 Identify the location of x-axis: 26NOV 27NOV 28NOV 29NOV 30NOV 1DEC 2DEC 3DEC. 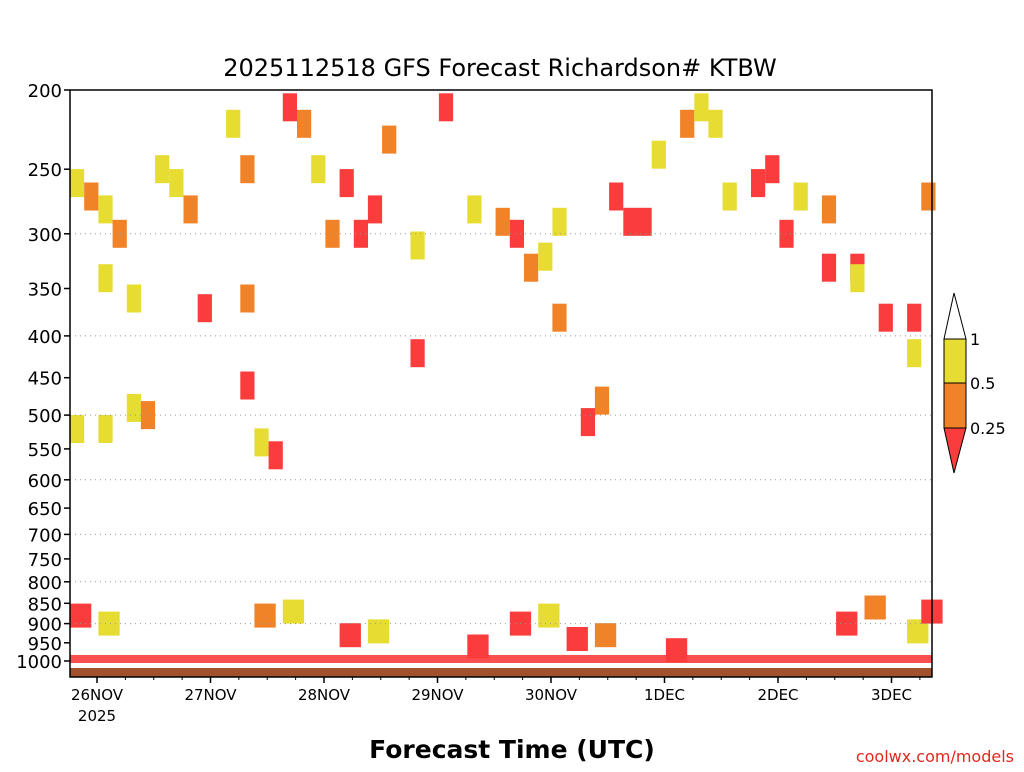
(496, 690).